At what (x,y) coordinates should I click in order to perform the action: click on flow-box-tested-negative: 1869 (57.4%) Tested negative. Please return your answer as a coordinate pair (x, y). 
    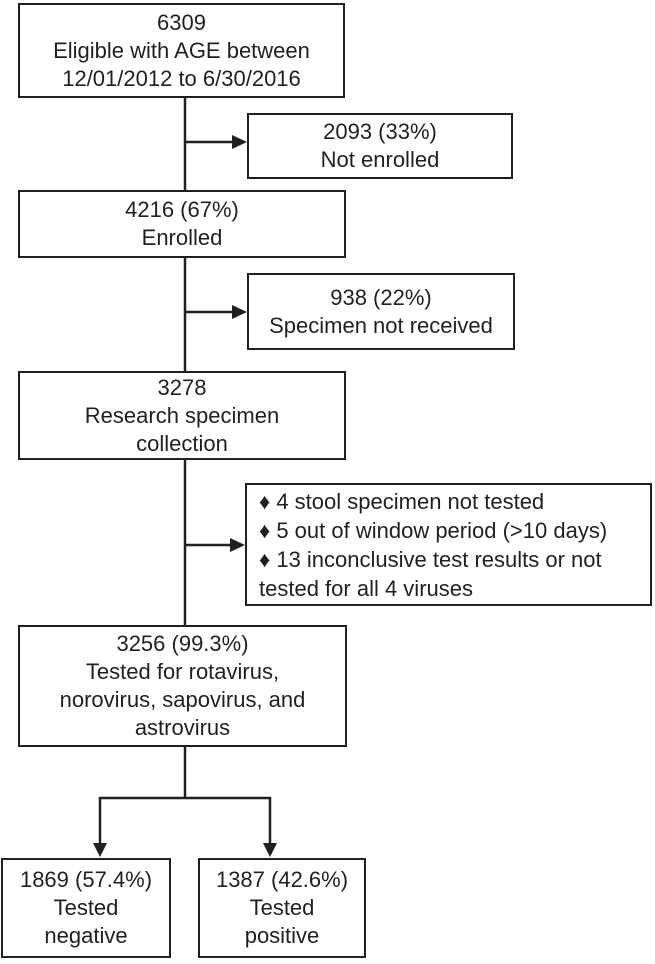
    Looking at the image, I should click on (86, 908).